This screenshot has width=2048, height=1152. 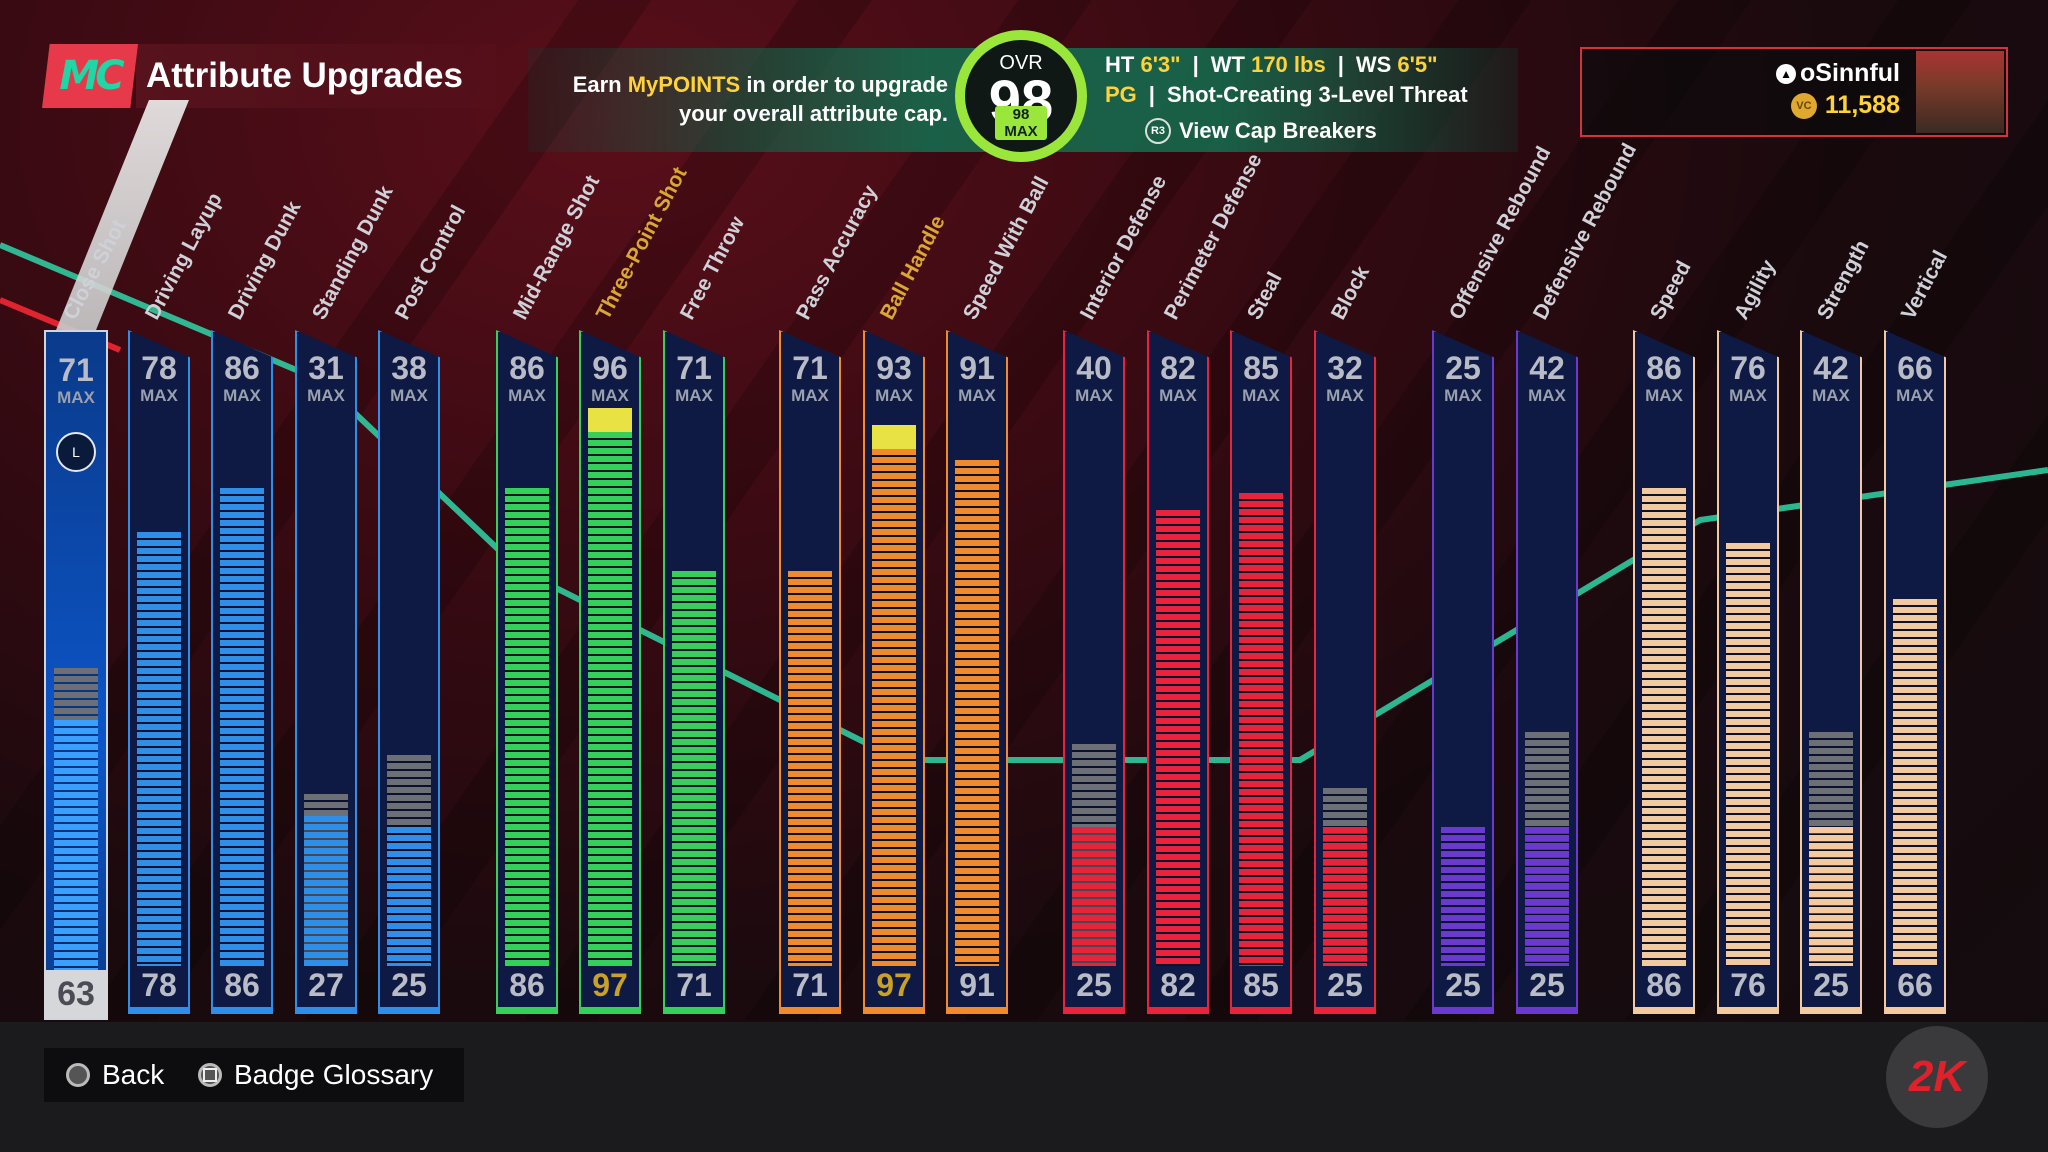 What do you see at coordinates (1021, 63) in the screenshot?
I see `ovr-label: OVR` at bounding box center [1021, 63].